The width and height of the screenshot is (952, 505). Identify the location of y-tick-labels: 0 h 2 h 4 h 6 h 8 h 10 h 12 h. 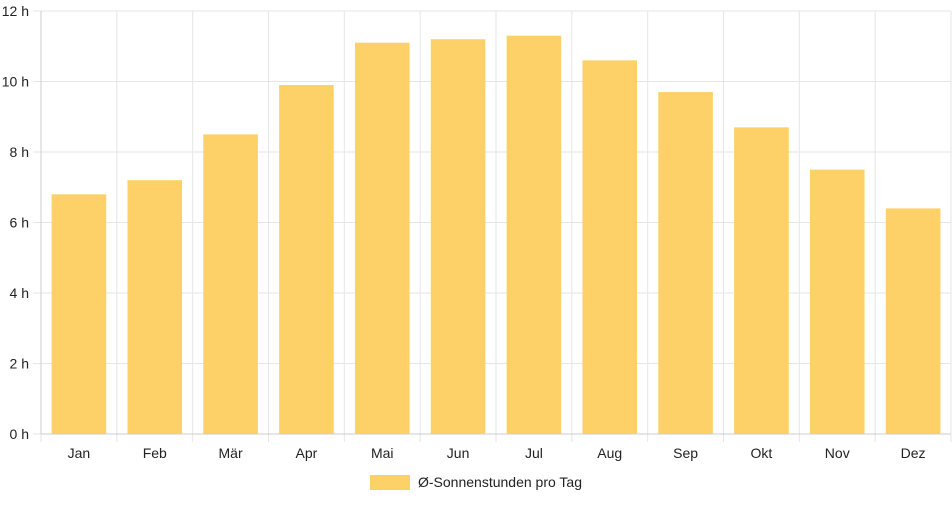
(15, 222).